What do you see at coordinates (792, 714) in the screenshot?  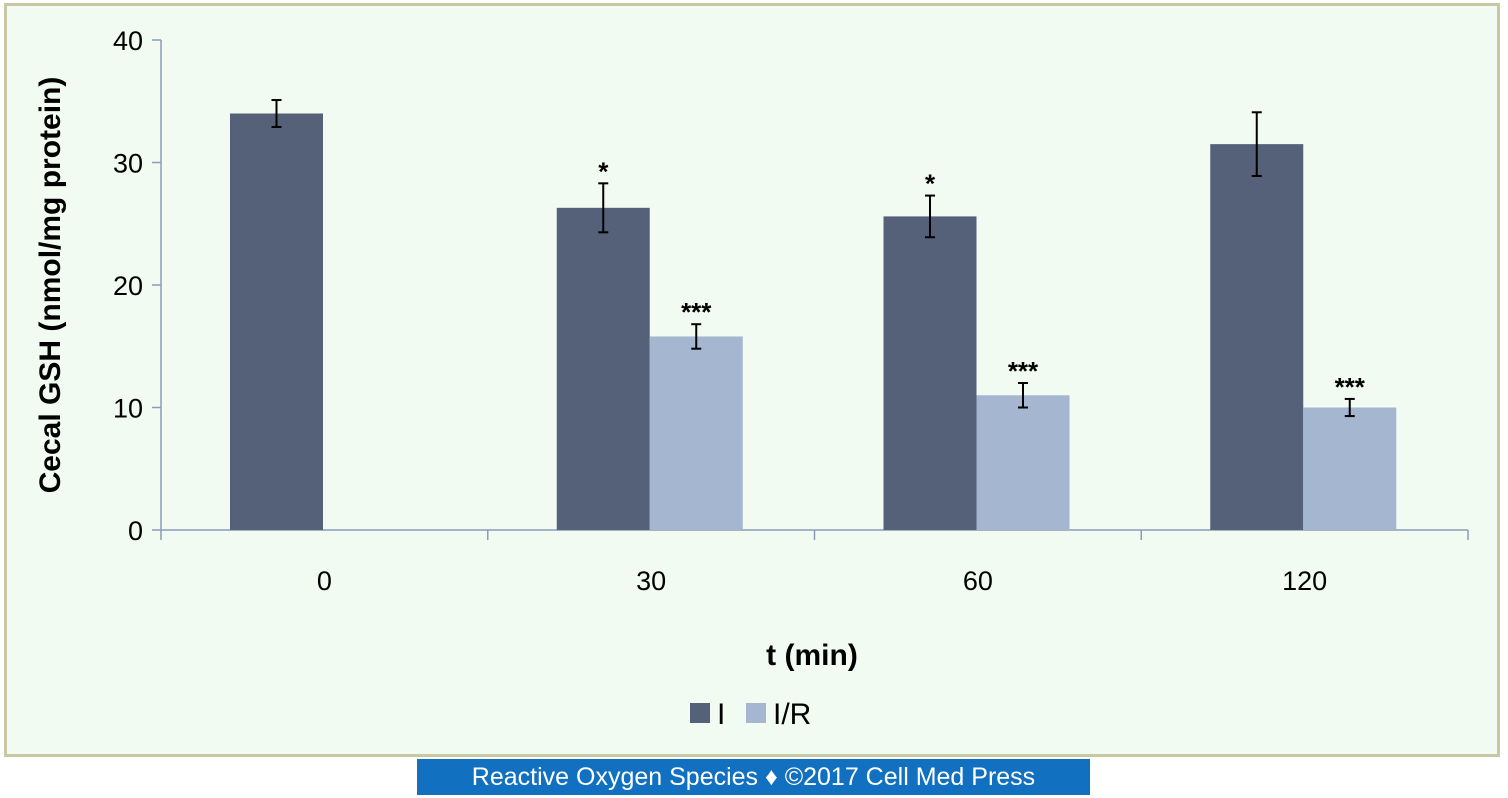 I see `legend-label: I/R` at bounding box center [792, 714].